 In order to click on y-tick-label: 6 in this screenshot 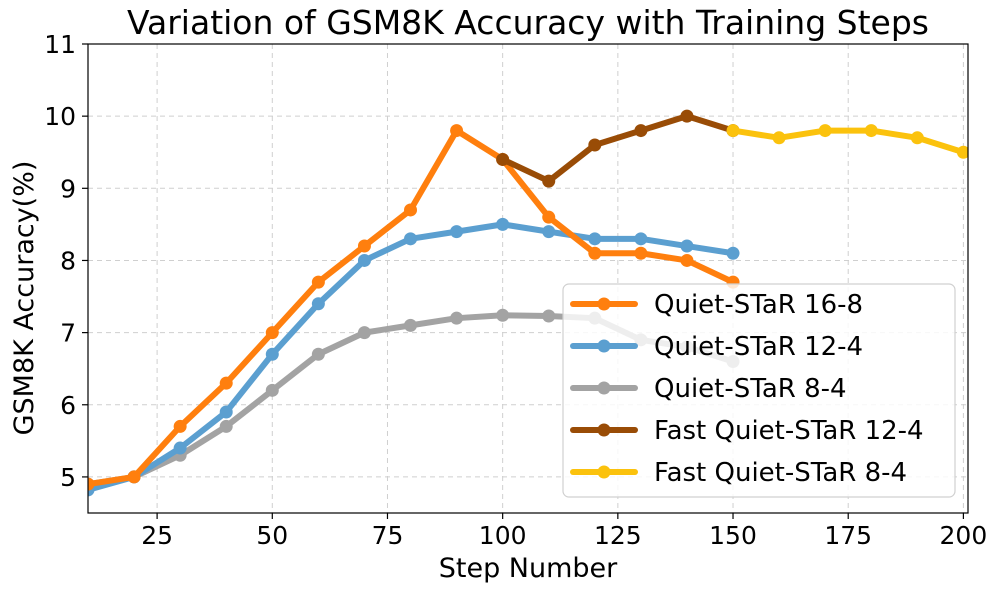, I will do `click(68, 405)`.